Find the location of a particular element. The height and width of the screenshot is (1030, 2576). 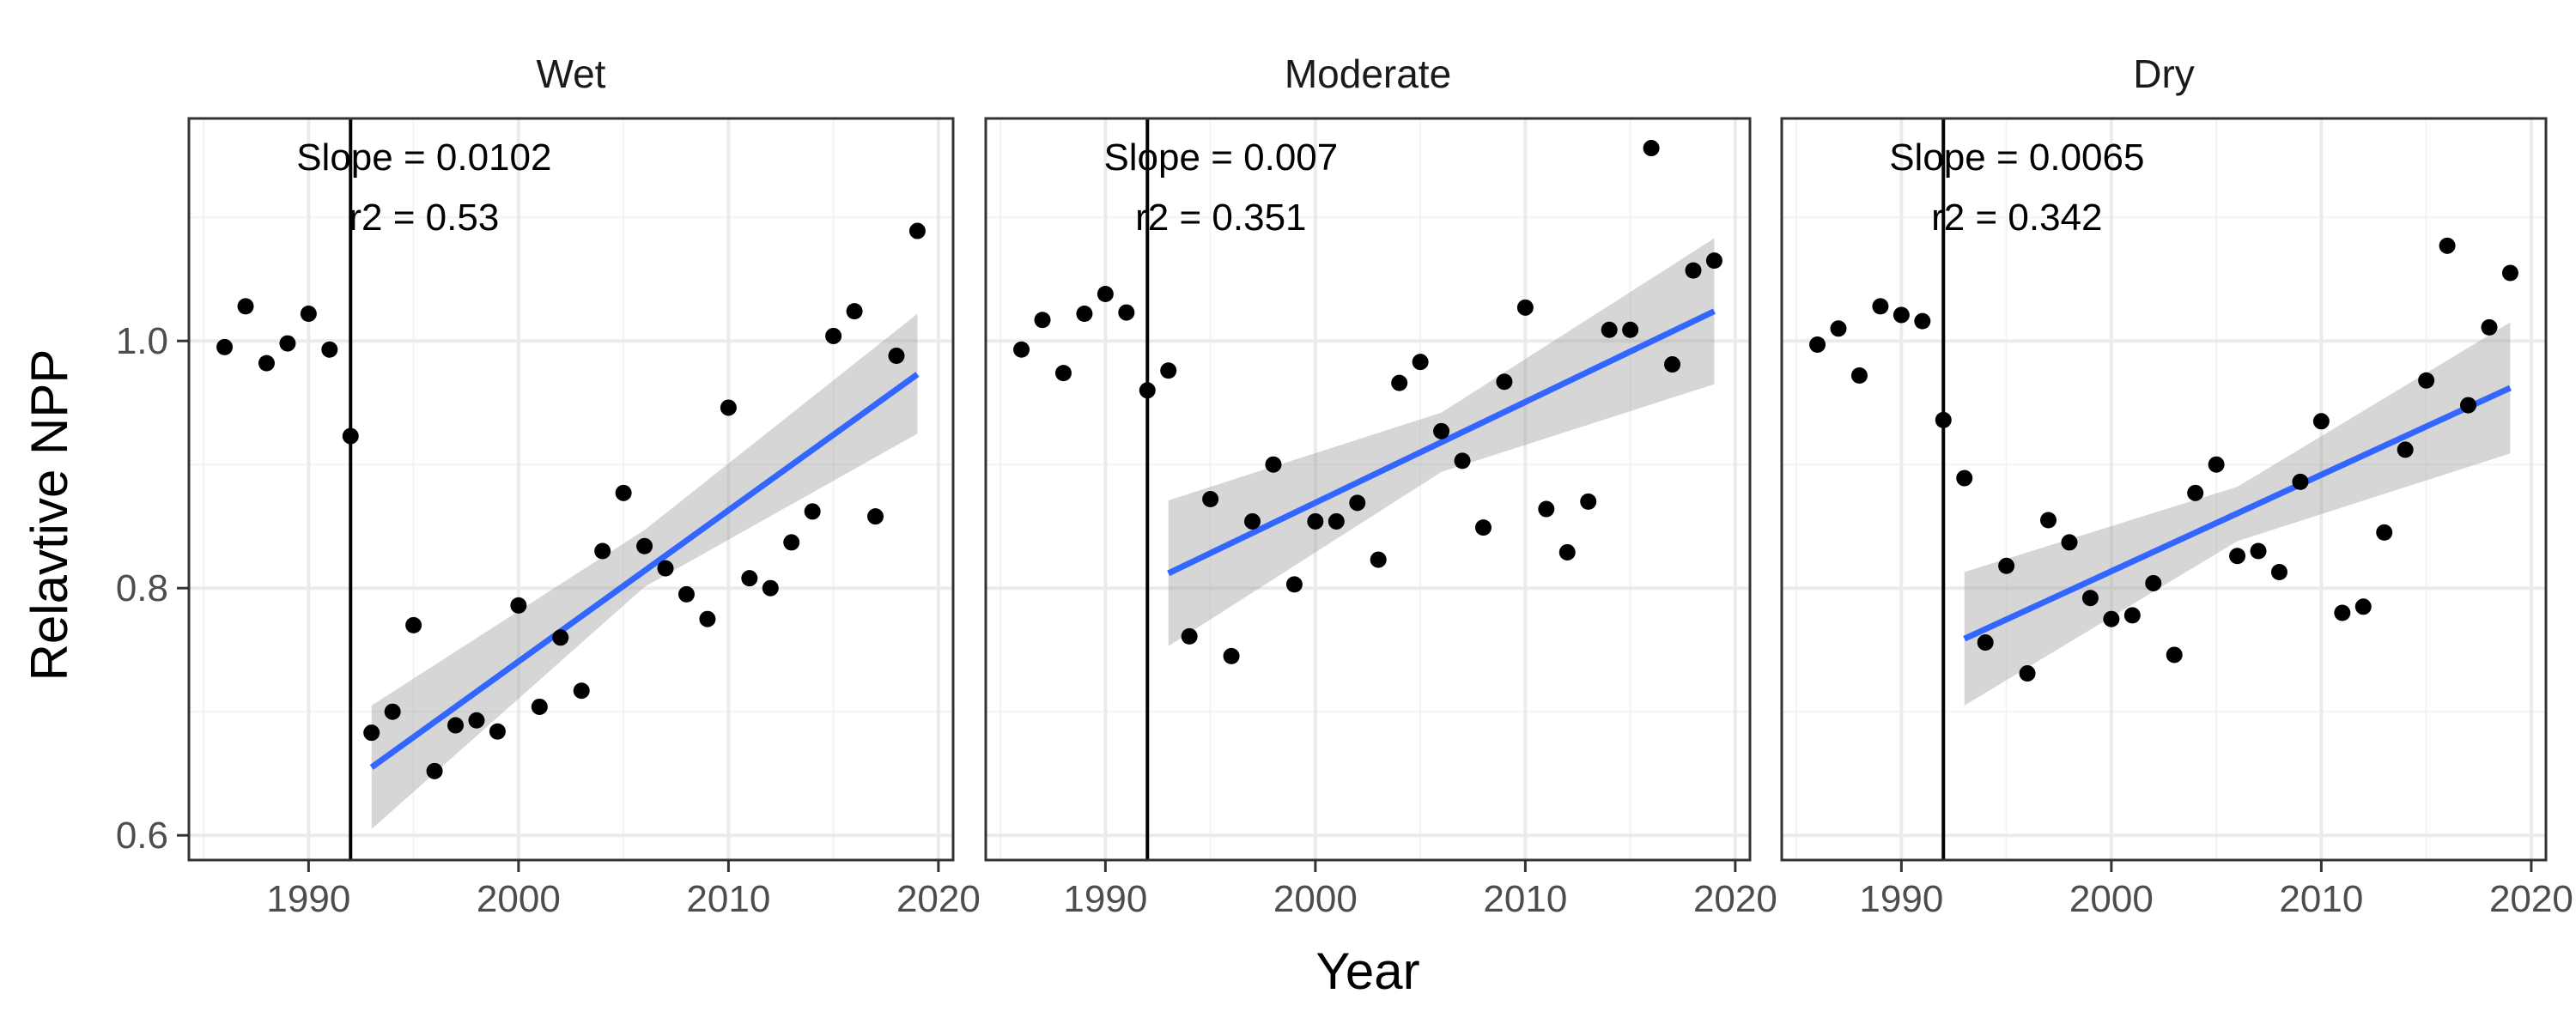

facet-label: Moderate is located at coordinates (1368, 74).